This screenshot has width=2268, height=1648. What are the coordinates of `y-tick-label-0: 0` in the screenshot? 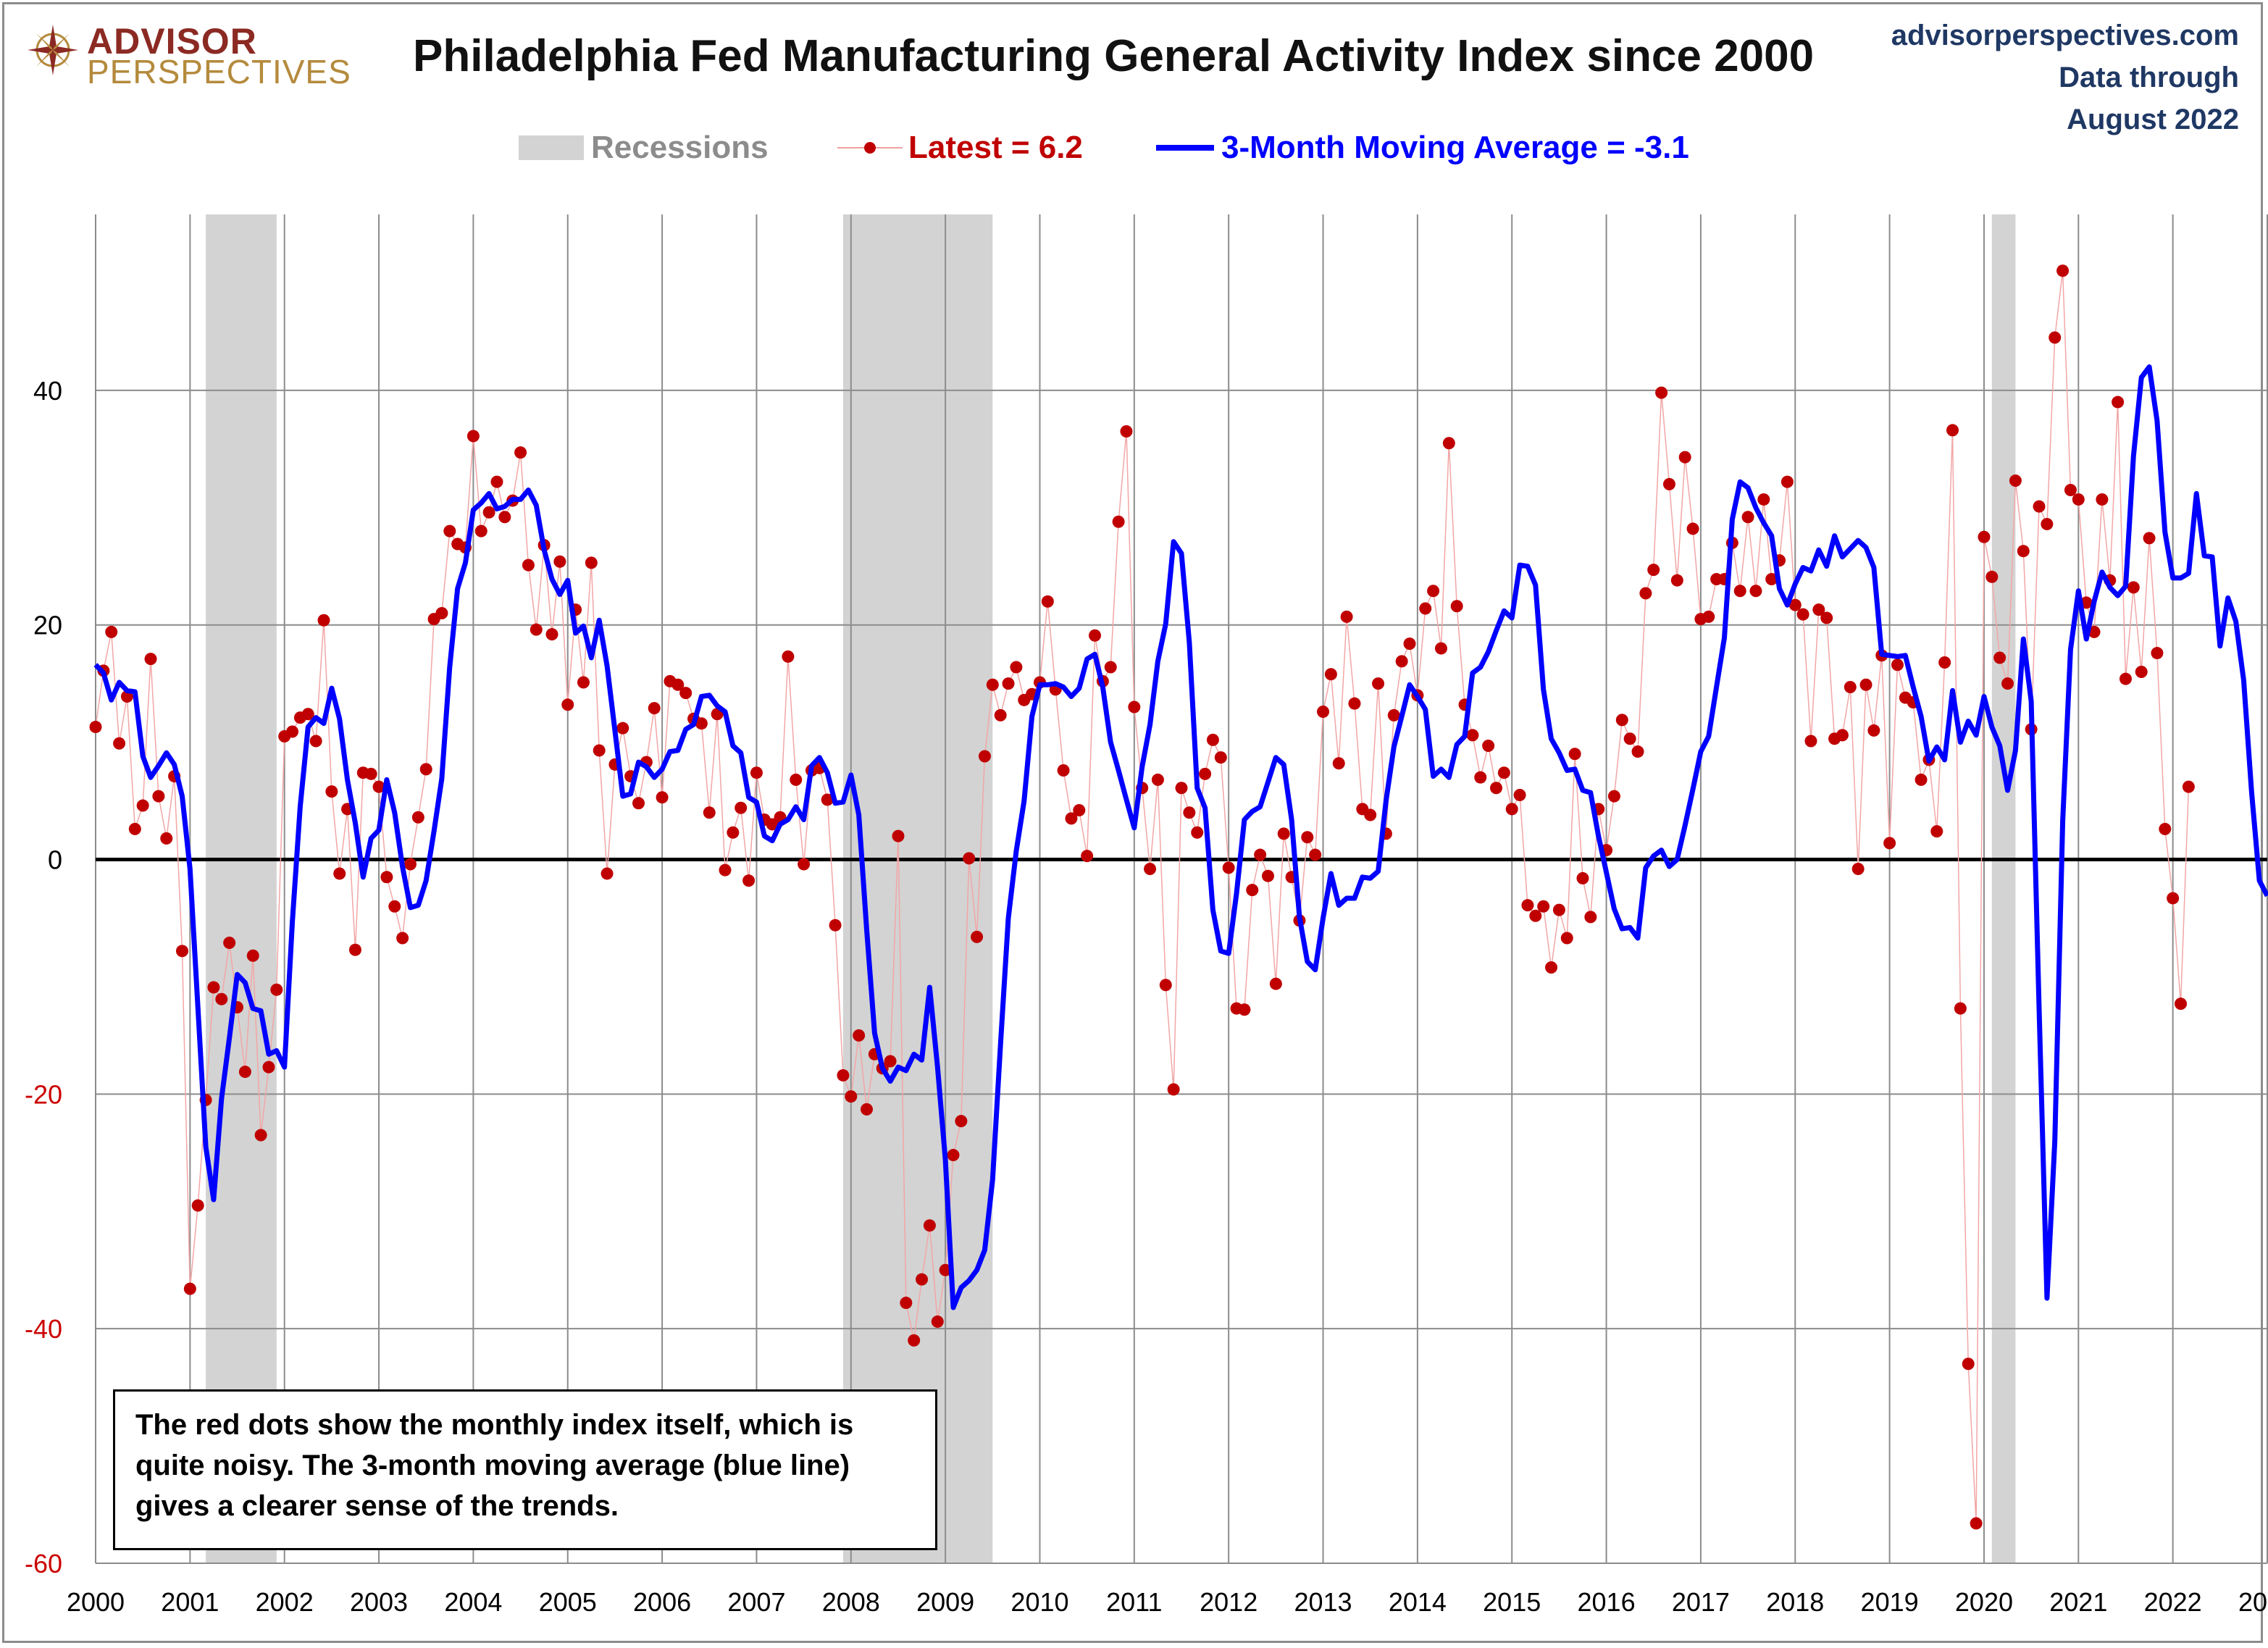 It's located at (55, 860).